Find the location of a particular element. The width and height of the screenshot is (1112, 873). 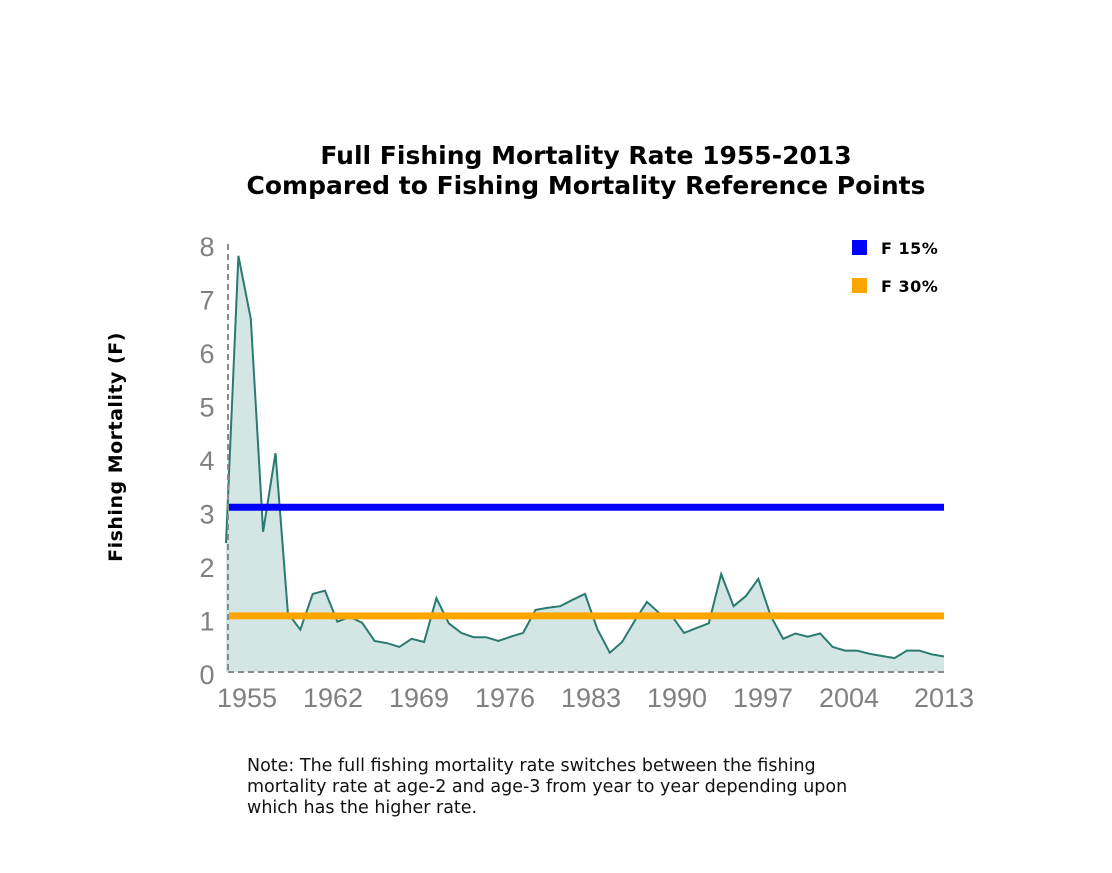

x-tick-label: 1983 is located at coordinates (591, 698).